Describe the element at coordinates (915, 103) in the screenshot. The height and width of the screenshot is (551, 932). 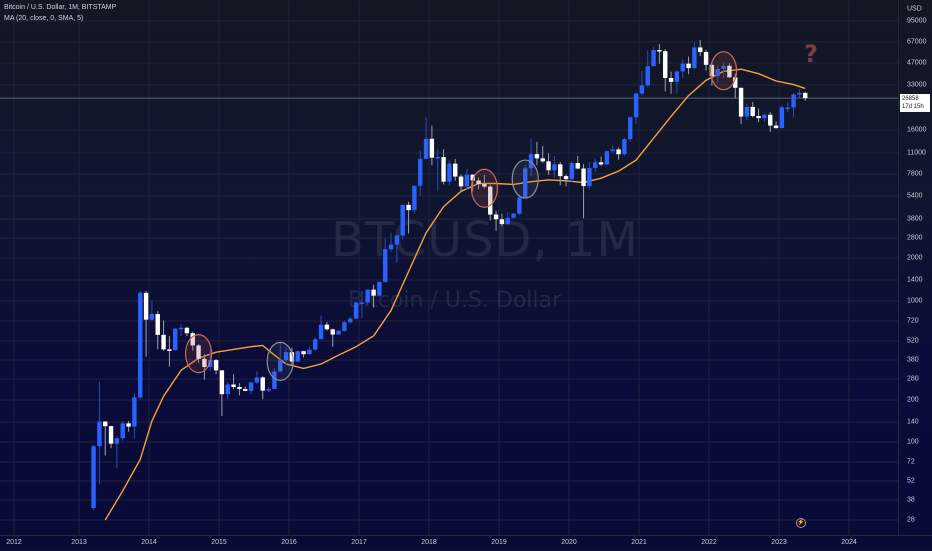
I see `current-price-tag: 26858 17d 15h` at that location.